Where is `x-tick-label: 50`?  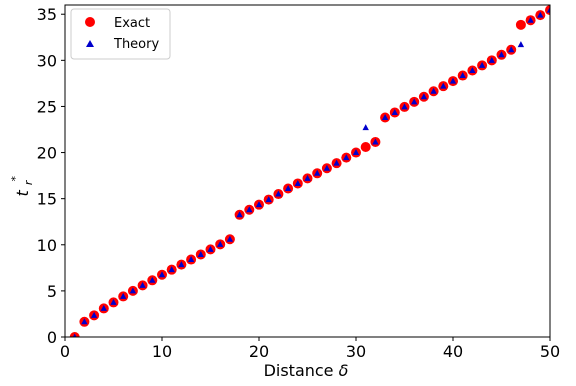
x-tick-label: 50 is located at coordinates (550, 351).